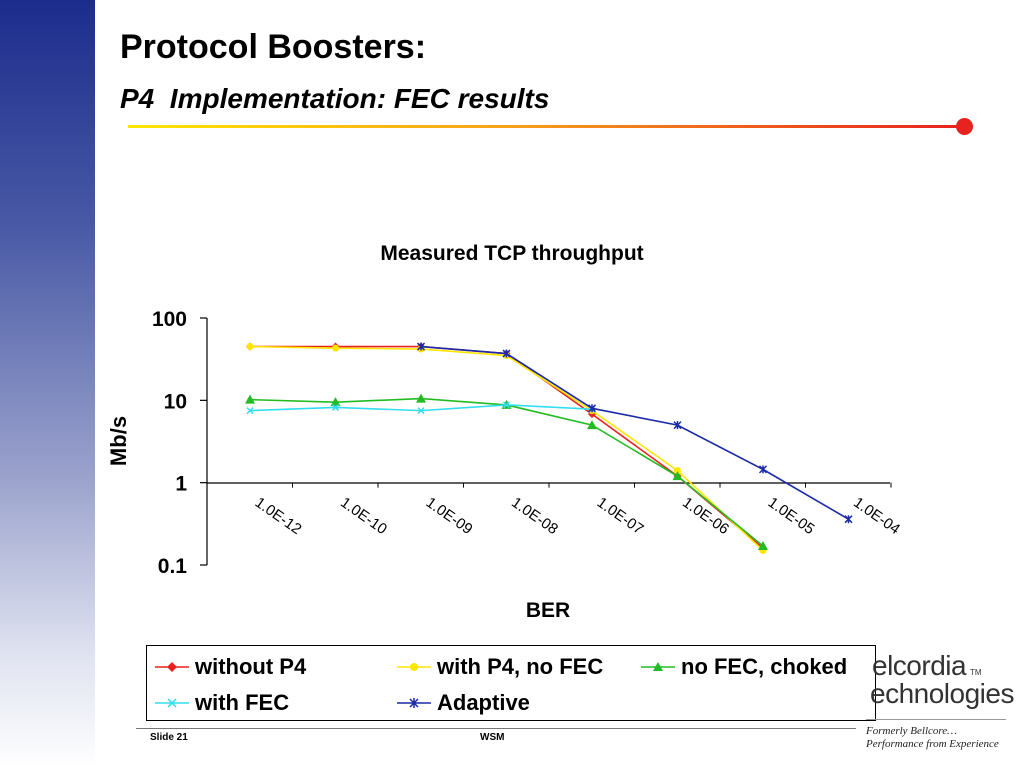 The image size is (1024, 768). Describe the element at coordinates (634, 432) in the screenshot. I see `series-line-adaptive` at that location.